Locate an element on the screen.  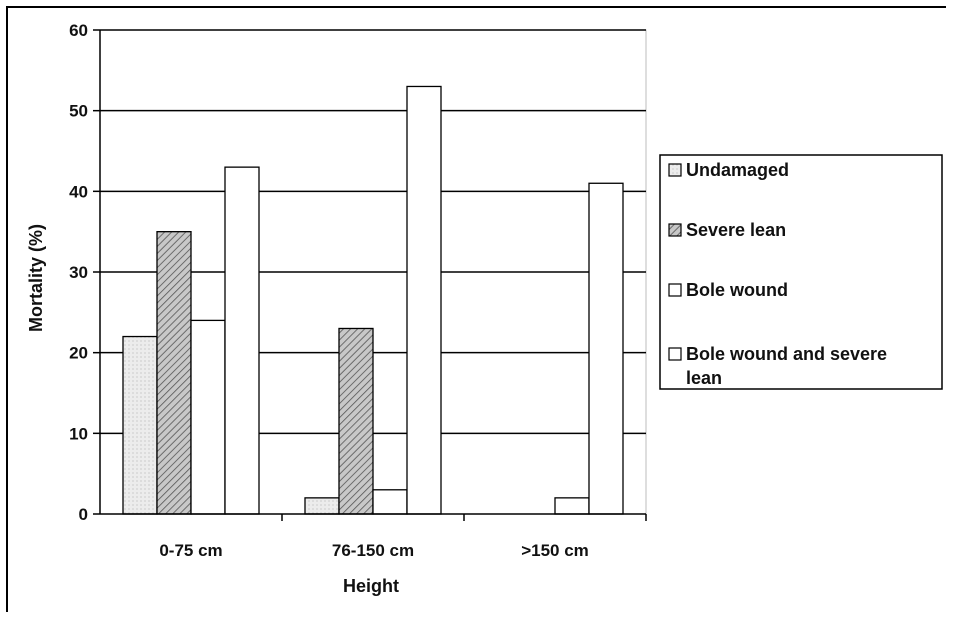
legend-label: Undamaged is located at coordinates (737, 170).